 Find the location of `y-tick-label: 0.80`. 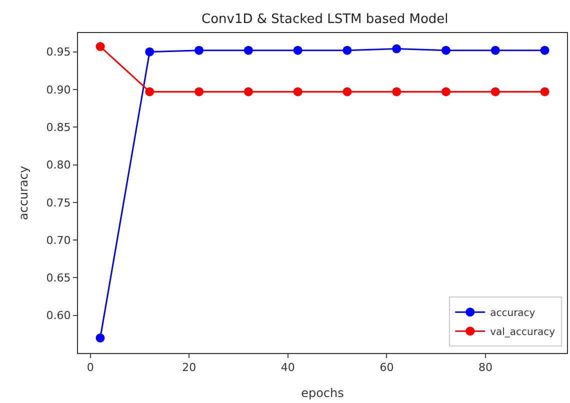

y-tick-label: 0.80 is located at coordinates (58, 165).